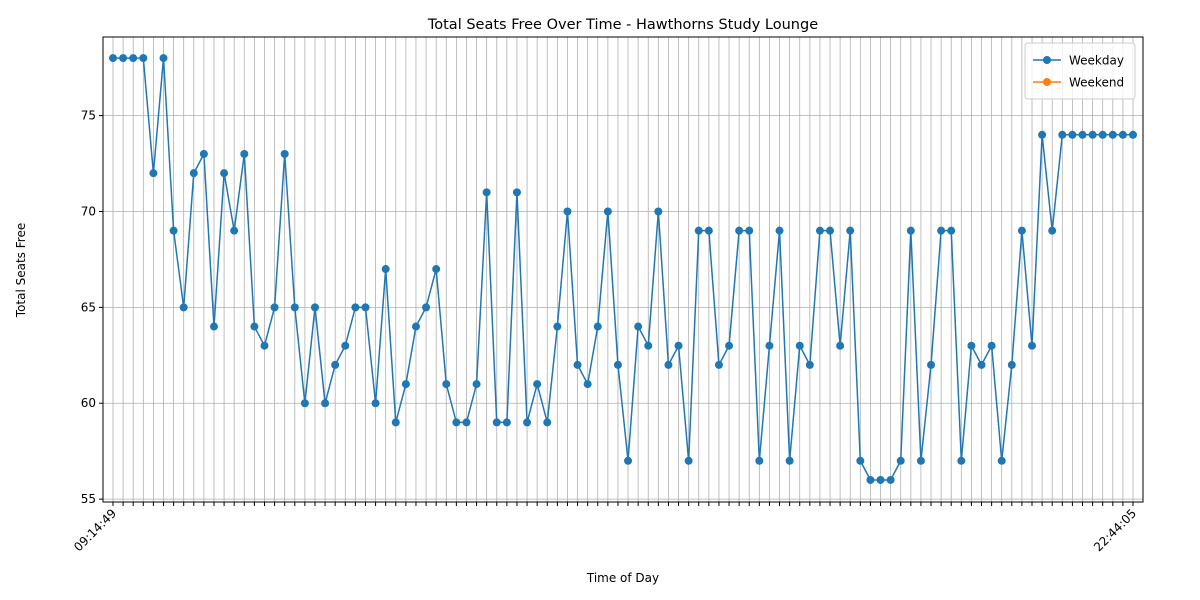 Image resolution: width=1200 pixels, height=600 pixels. I want to click on legend-label: Weekday, so click(1096, 61).